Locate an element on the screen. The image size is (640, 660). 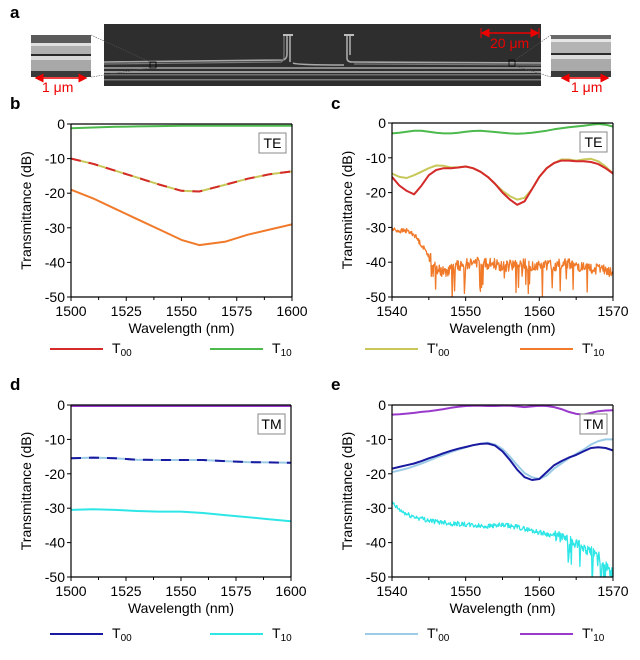
series-line-tp00 is located at coordinates (181, 175).